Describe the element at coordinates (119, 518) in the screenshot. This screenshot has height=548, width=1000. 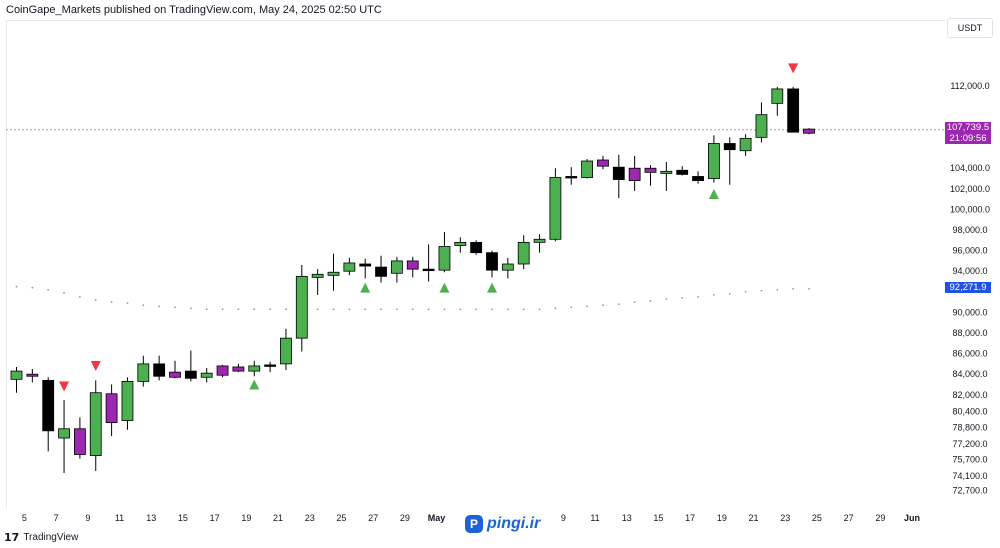
I see `x-tick-label: 11` at that location.